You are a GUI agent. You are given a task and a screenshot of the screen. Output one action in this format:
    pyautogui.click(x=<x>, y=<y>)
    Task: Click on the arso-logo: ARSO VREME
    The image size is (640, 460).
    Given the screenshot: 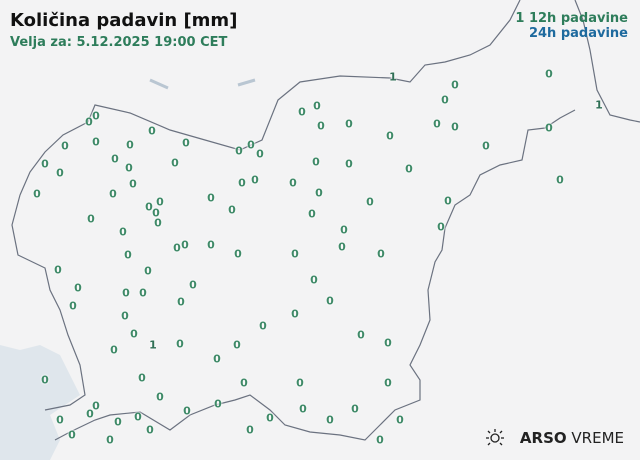 What is the action you would take?
    pyautogui.click(x=554, y=438)
    